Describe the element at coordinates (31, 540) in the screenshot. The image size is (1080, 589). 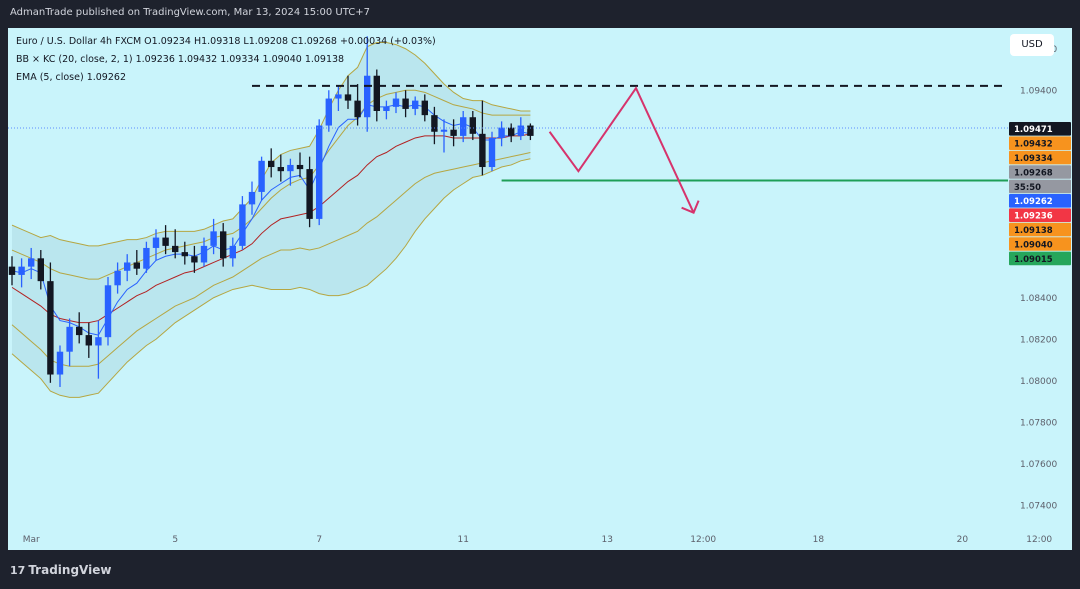
I see `time-tick-label: Mar` at that location.